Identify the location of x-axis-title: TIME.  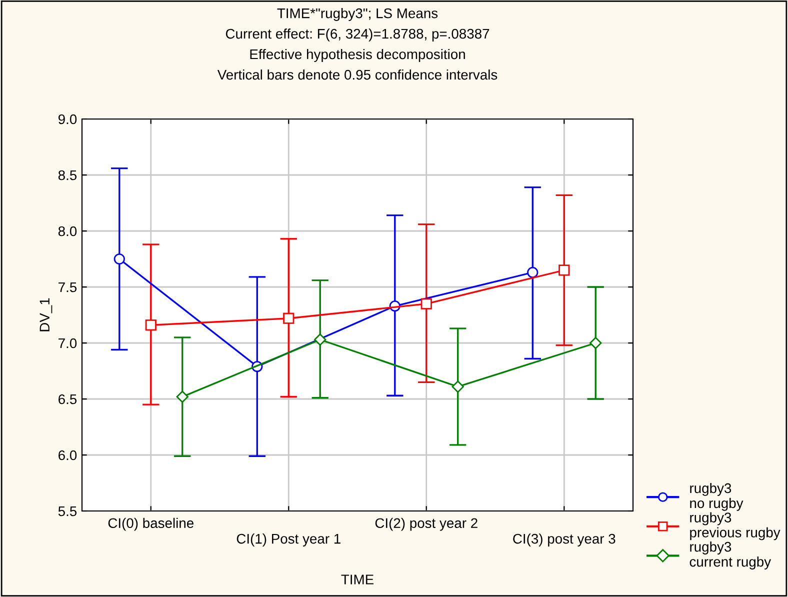
(357, 579).